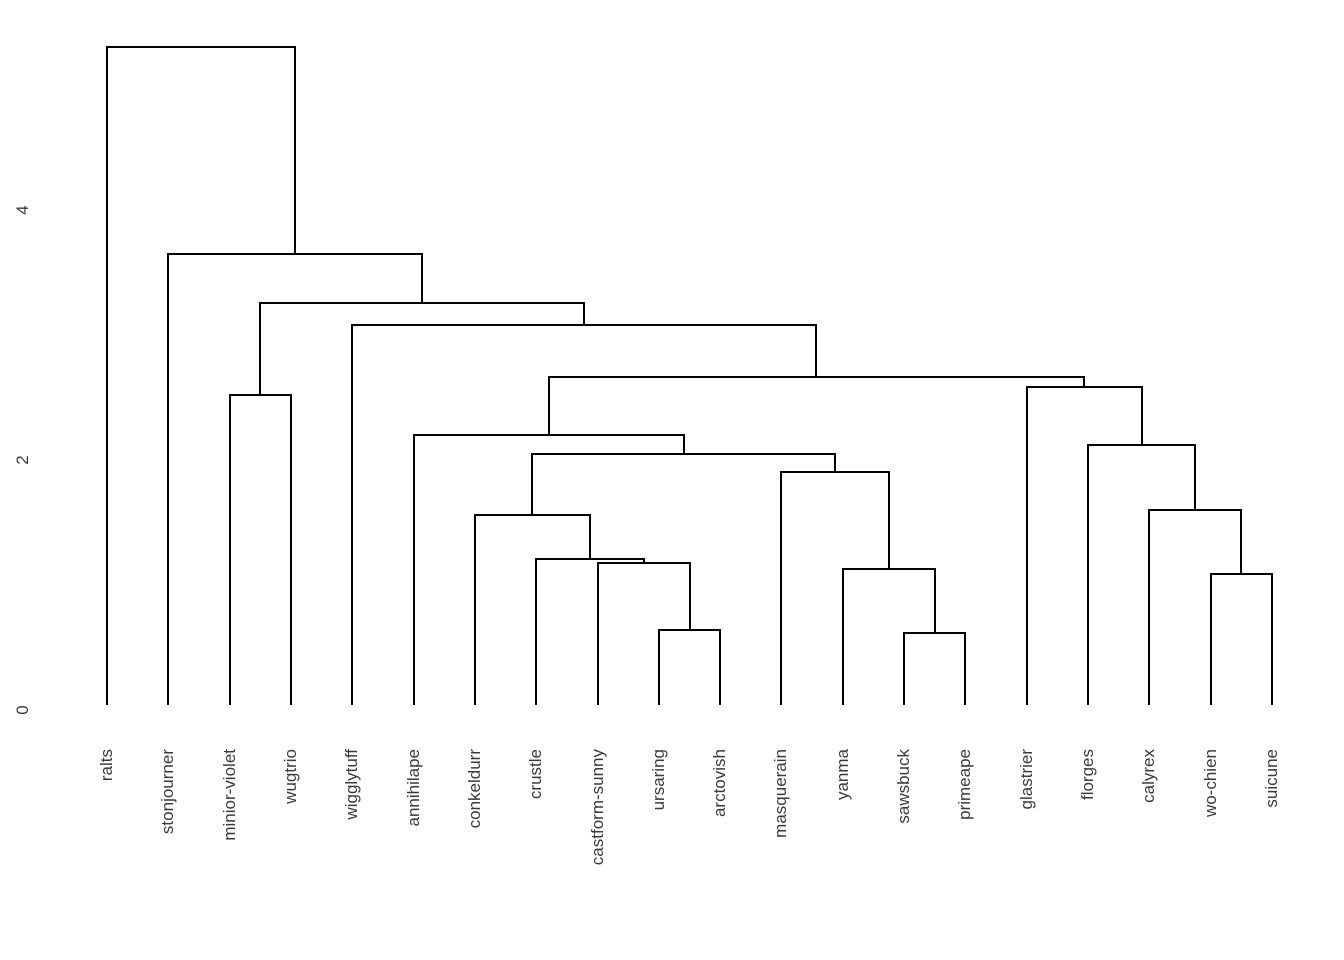 The width and height of the screenshot is (1344, 960). I want to click on leaf-label: yanma, so click(842, 775).